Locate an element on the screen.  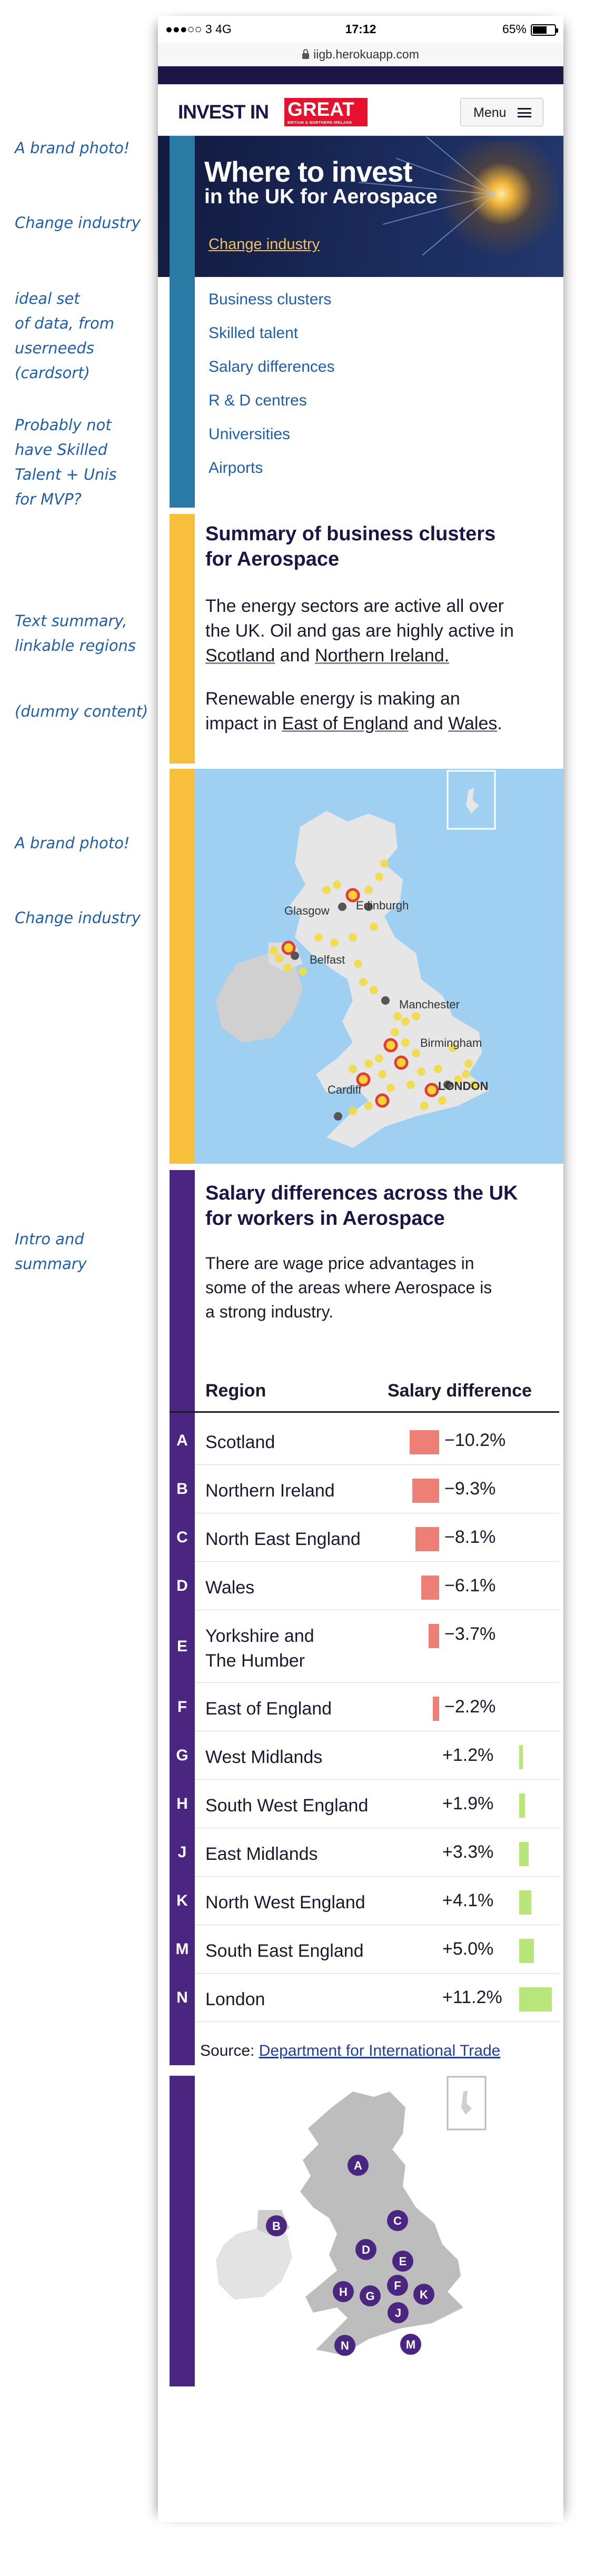
nav-universities: Universities is located at coordinates (250, 434).